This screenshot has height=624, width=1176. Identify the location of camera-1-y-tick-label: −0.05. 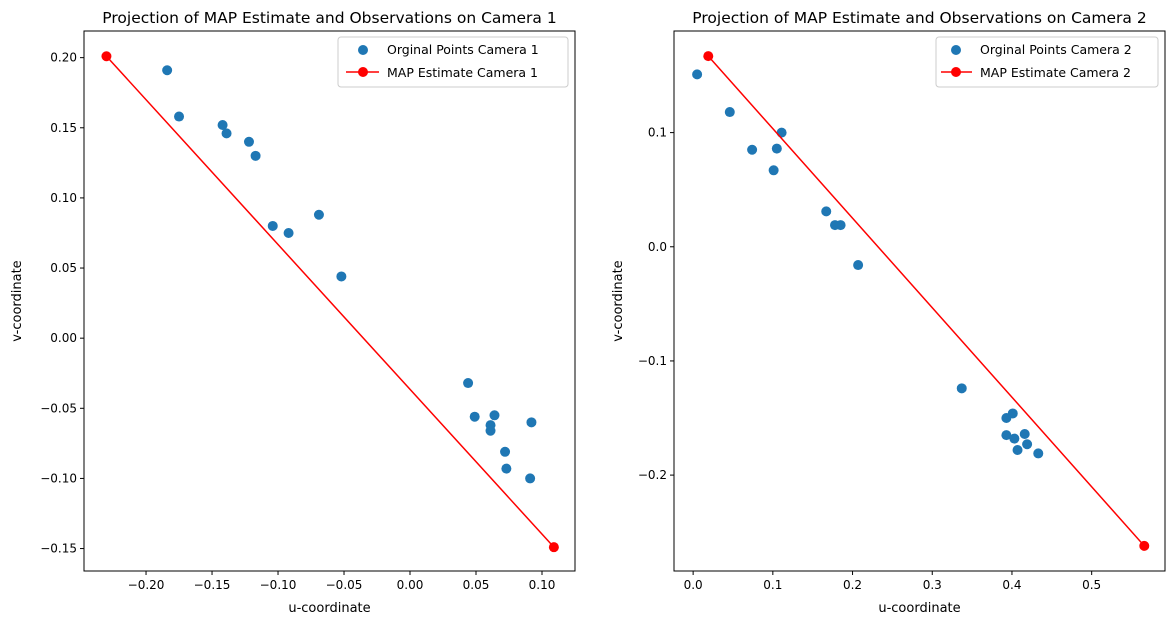
(58, 408).